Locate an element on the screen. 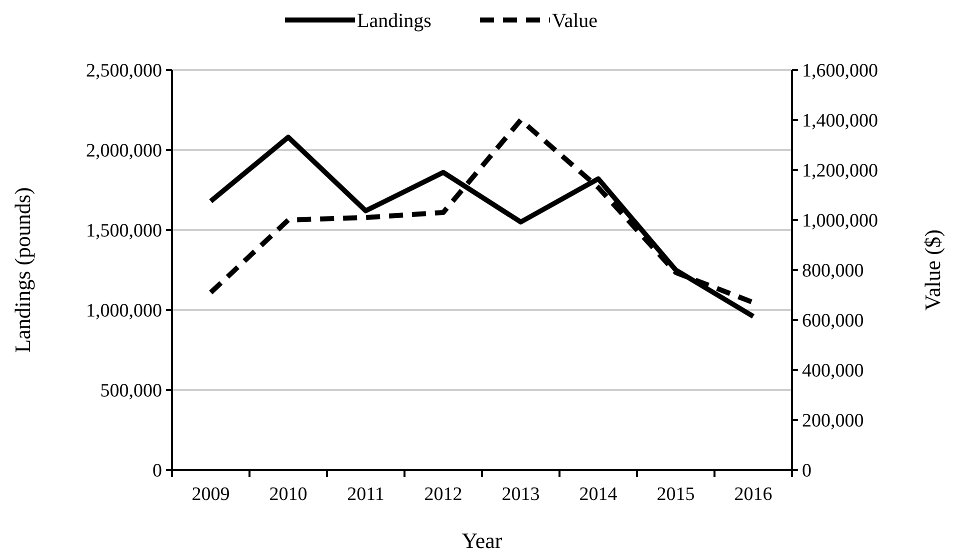 This screenshot has width=955, height=556. y2-tick-label: 200,000 is located at coordinates (833, 421).